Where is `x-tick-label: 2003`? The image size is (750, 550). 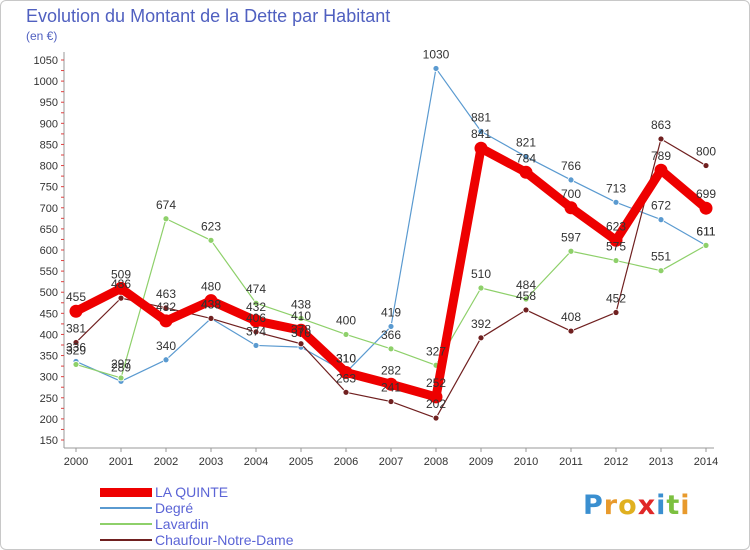 x-tick-label: 2003 is located at coordinates (211, 462).